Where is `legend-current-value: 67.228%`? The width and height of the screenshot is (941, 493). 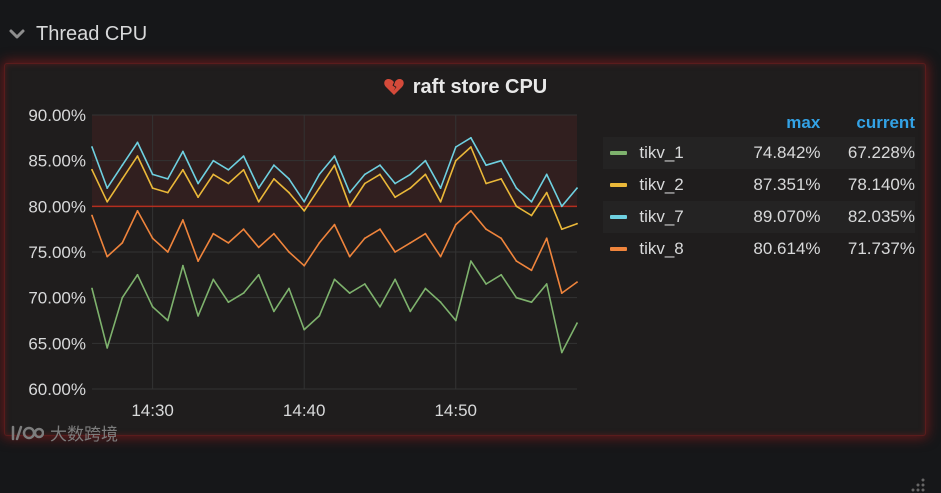 legend-current-value: 67.228% is located at coordinates (881, 152).